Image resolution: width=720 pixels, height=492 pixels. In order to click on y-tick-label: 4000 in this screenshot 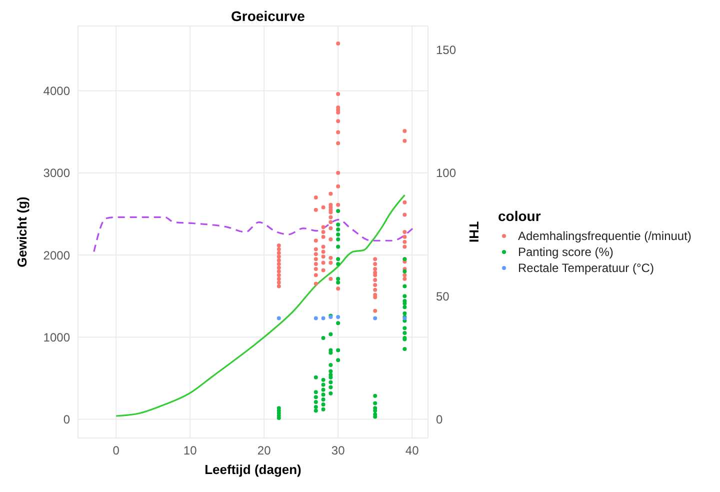, I will do `click(56, 91)`.